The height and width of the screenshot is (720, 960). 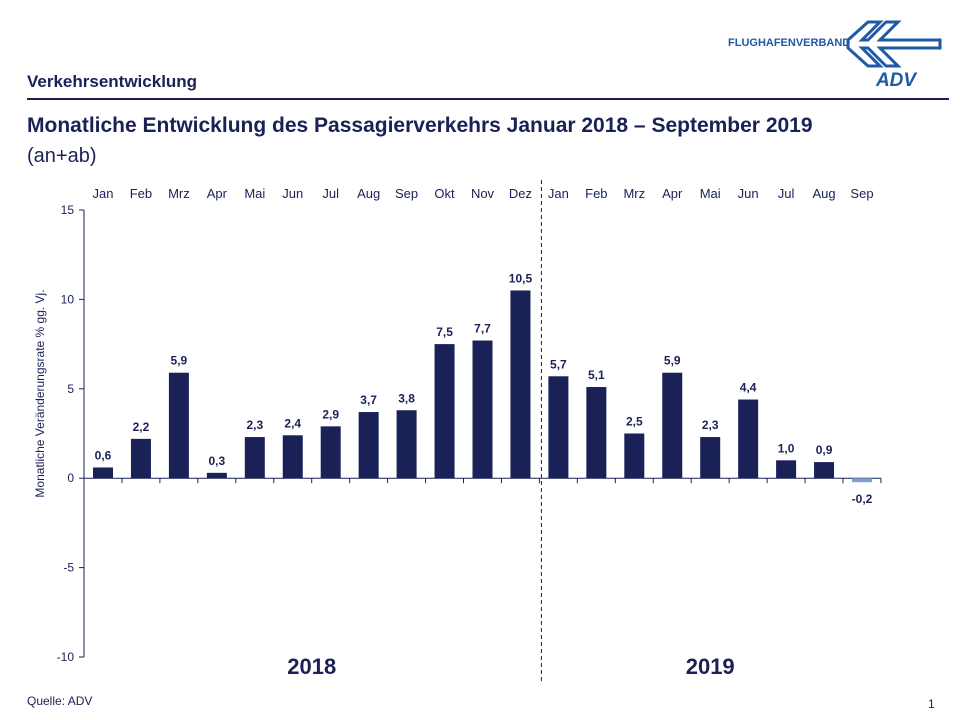 I want to click on category-label: Dez, so click(x=520, y=193).